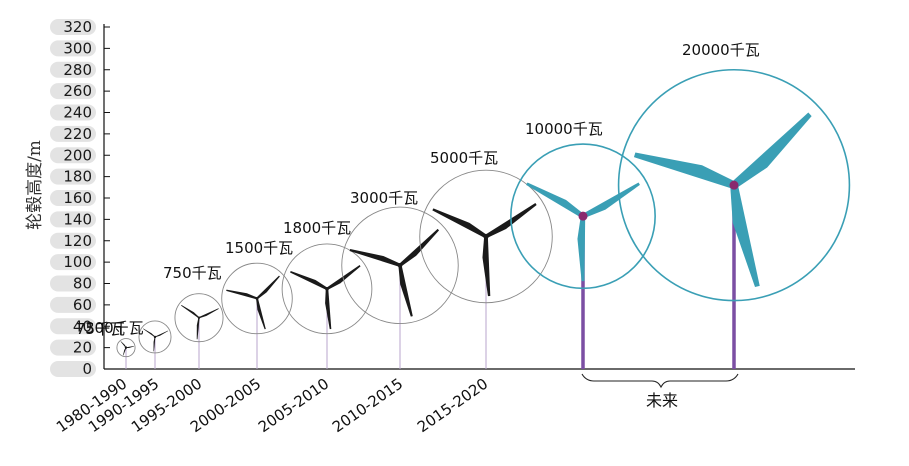  I want to click on capacity-label: 1800千瓦, so click(317, 228).